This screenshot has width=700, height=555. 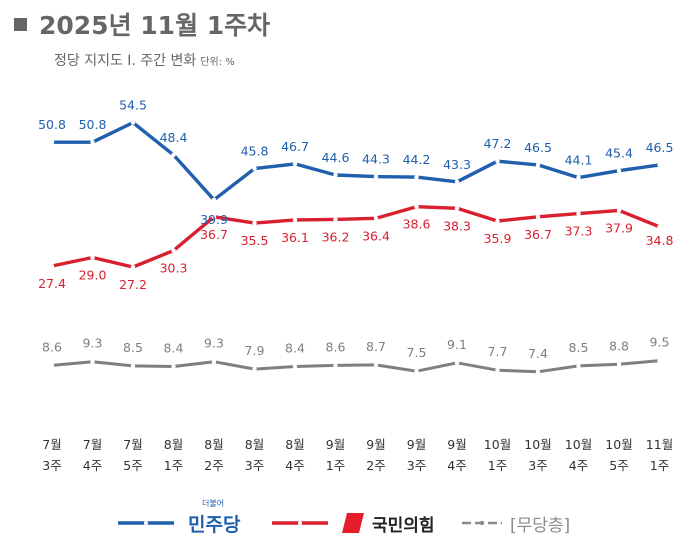 What do you see at coordinates (336, 157) in the screenshot?
I see `value-label-minju: 44.6` at bounding box center [336, 157].